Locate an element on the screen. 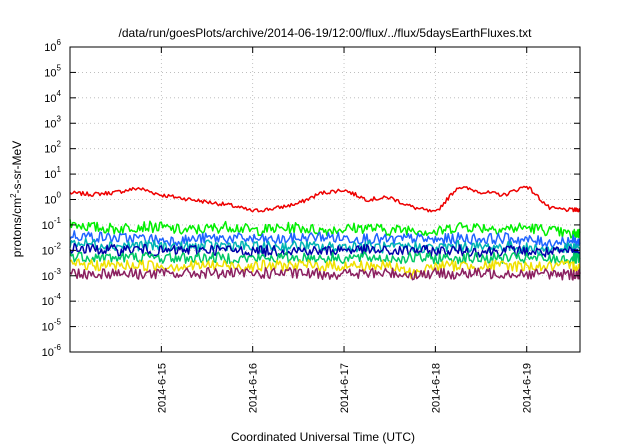  x-tick-label: 2014-6-19 is located at coordinates (528, 388).